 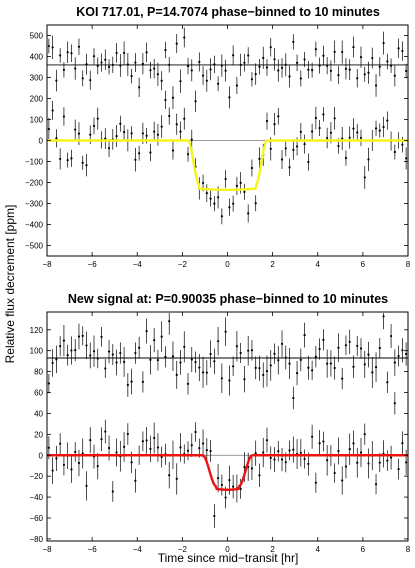 I want to click on x-tick-label: −4, so click(x=138, y=264).